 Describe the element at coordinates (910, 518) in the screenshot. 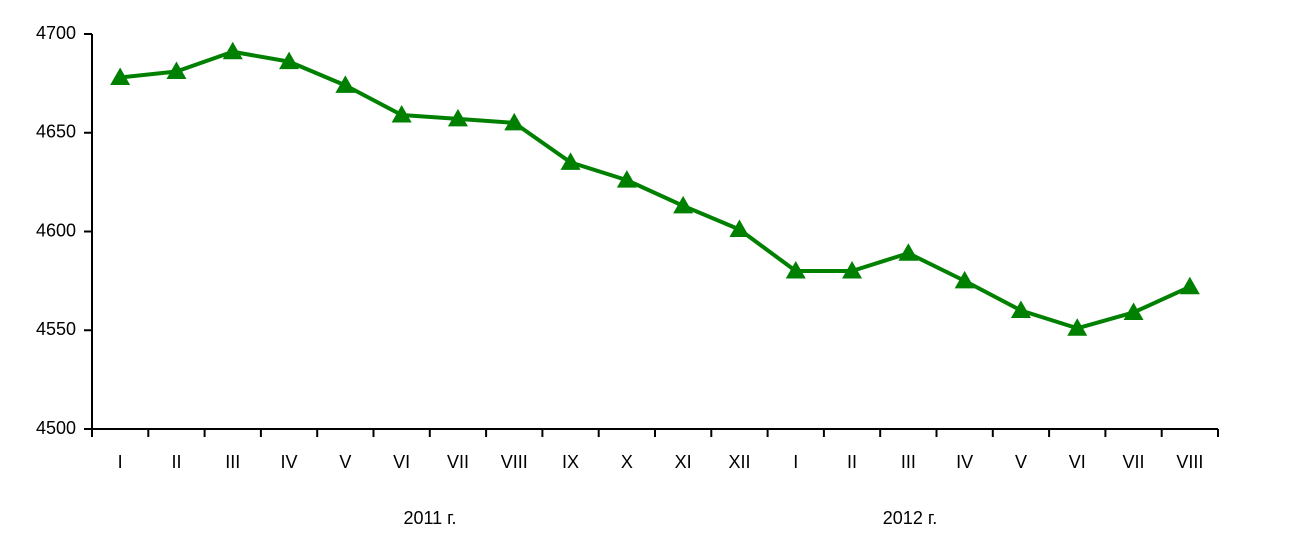

I see `group-label: 2012 г.` at that location.